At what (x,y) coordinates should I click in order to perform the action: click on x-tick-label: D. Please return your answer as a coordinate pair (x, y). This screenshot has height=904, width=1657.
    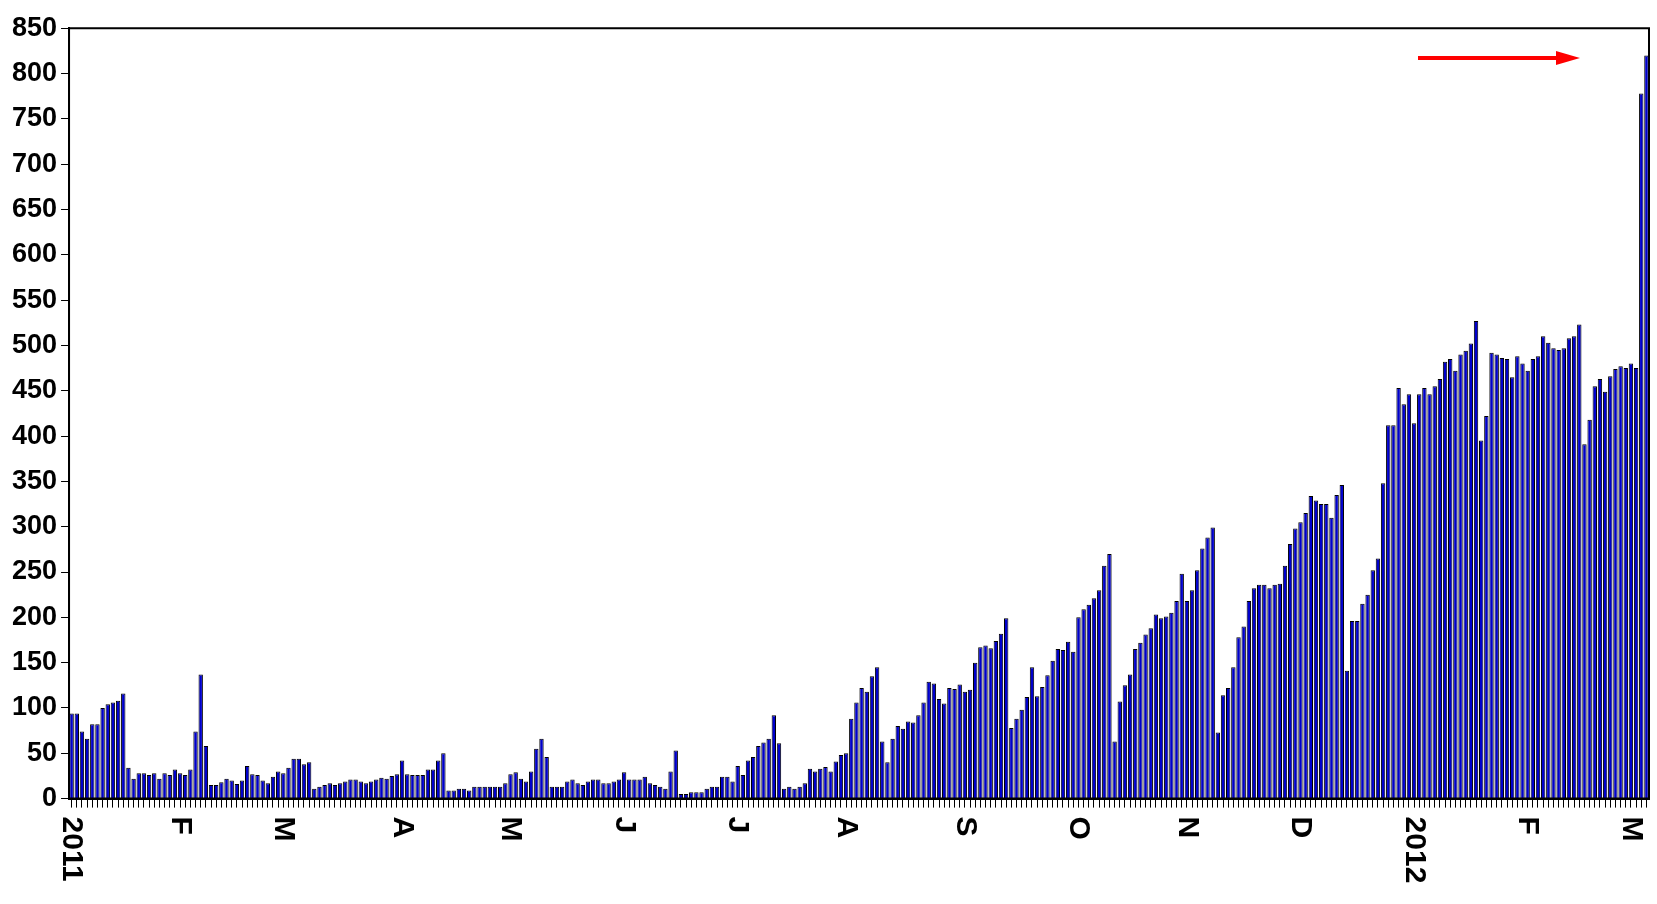
    Looking at the image, I should click on (1303, 827).